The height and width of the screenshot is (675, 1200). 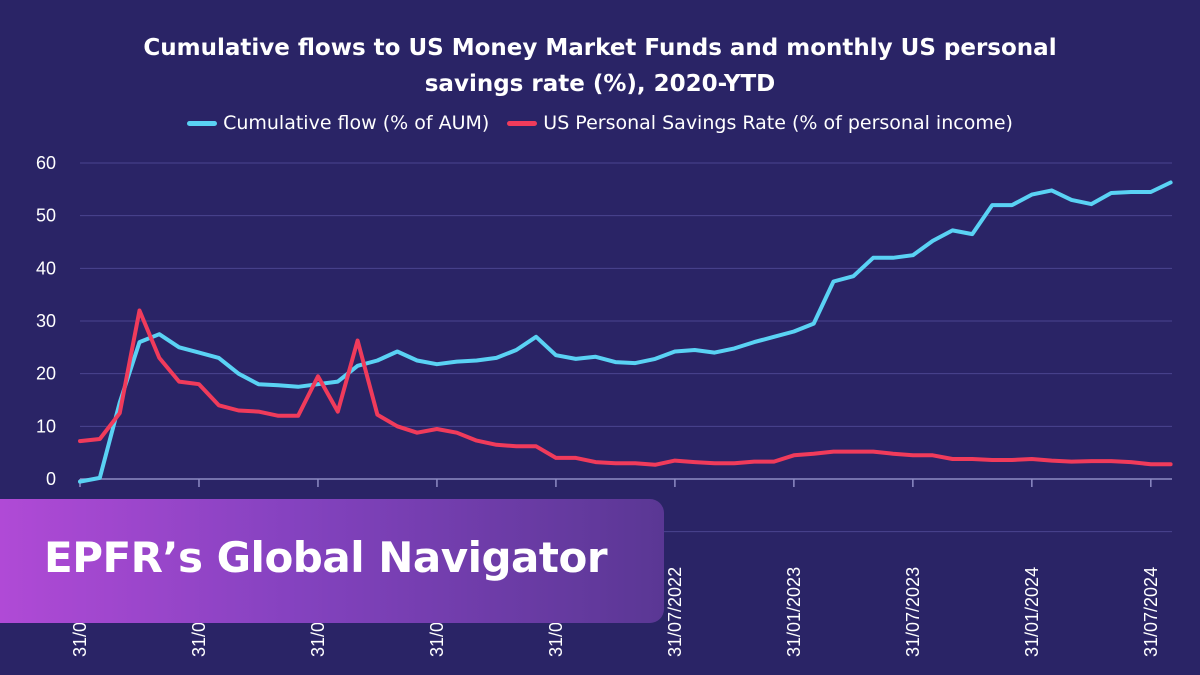 What do you see at coordinates (794, 612) in the screenshot?
I see `x-tick-label: 31/01/2023` at bounding box center [794, 612].